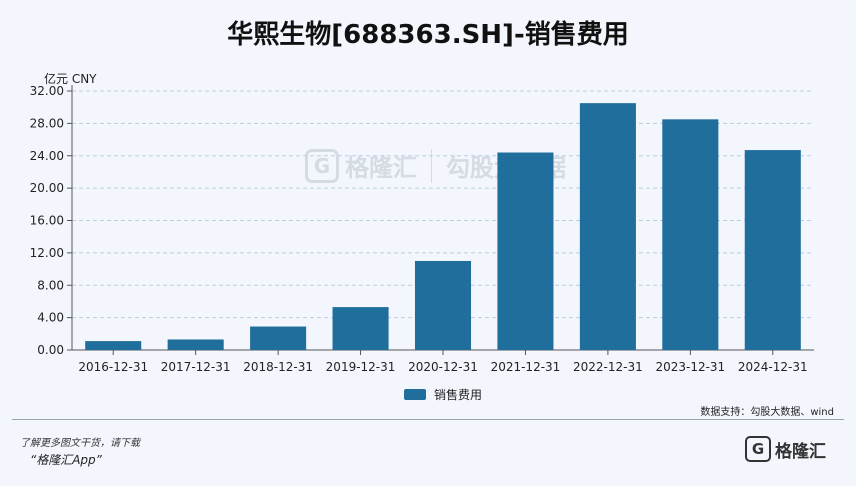 The image size is (856, 486). I want to click on footer-logo-text: 格隆汇, so click(800, 451).